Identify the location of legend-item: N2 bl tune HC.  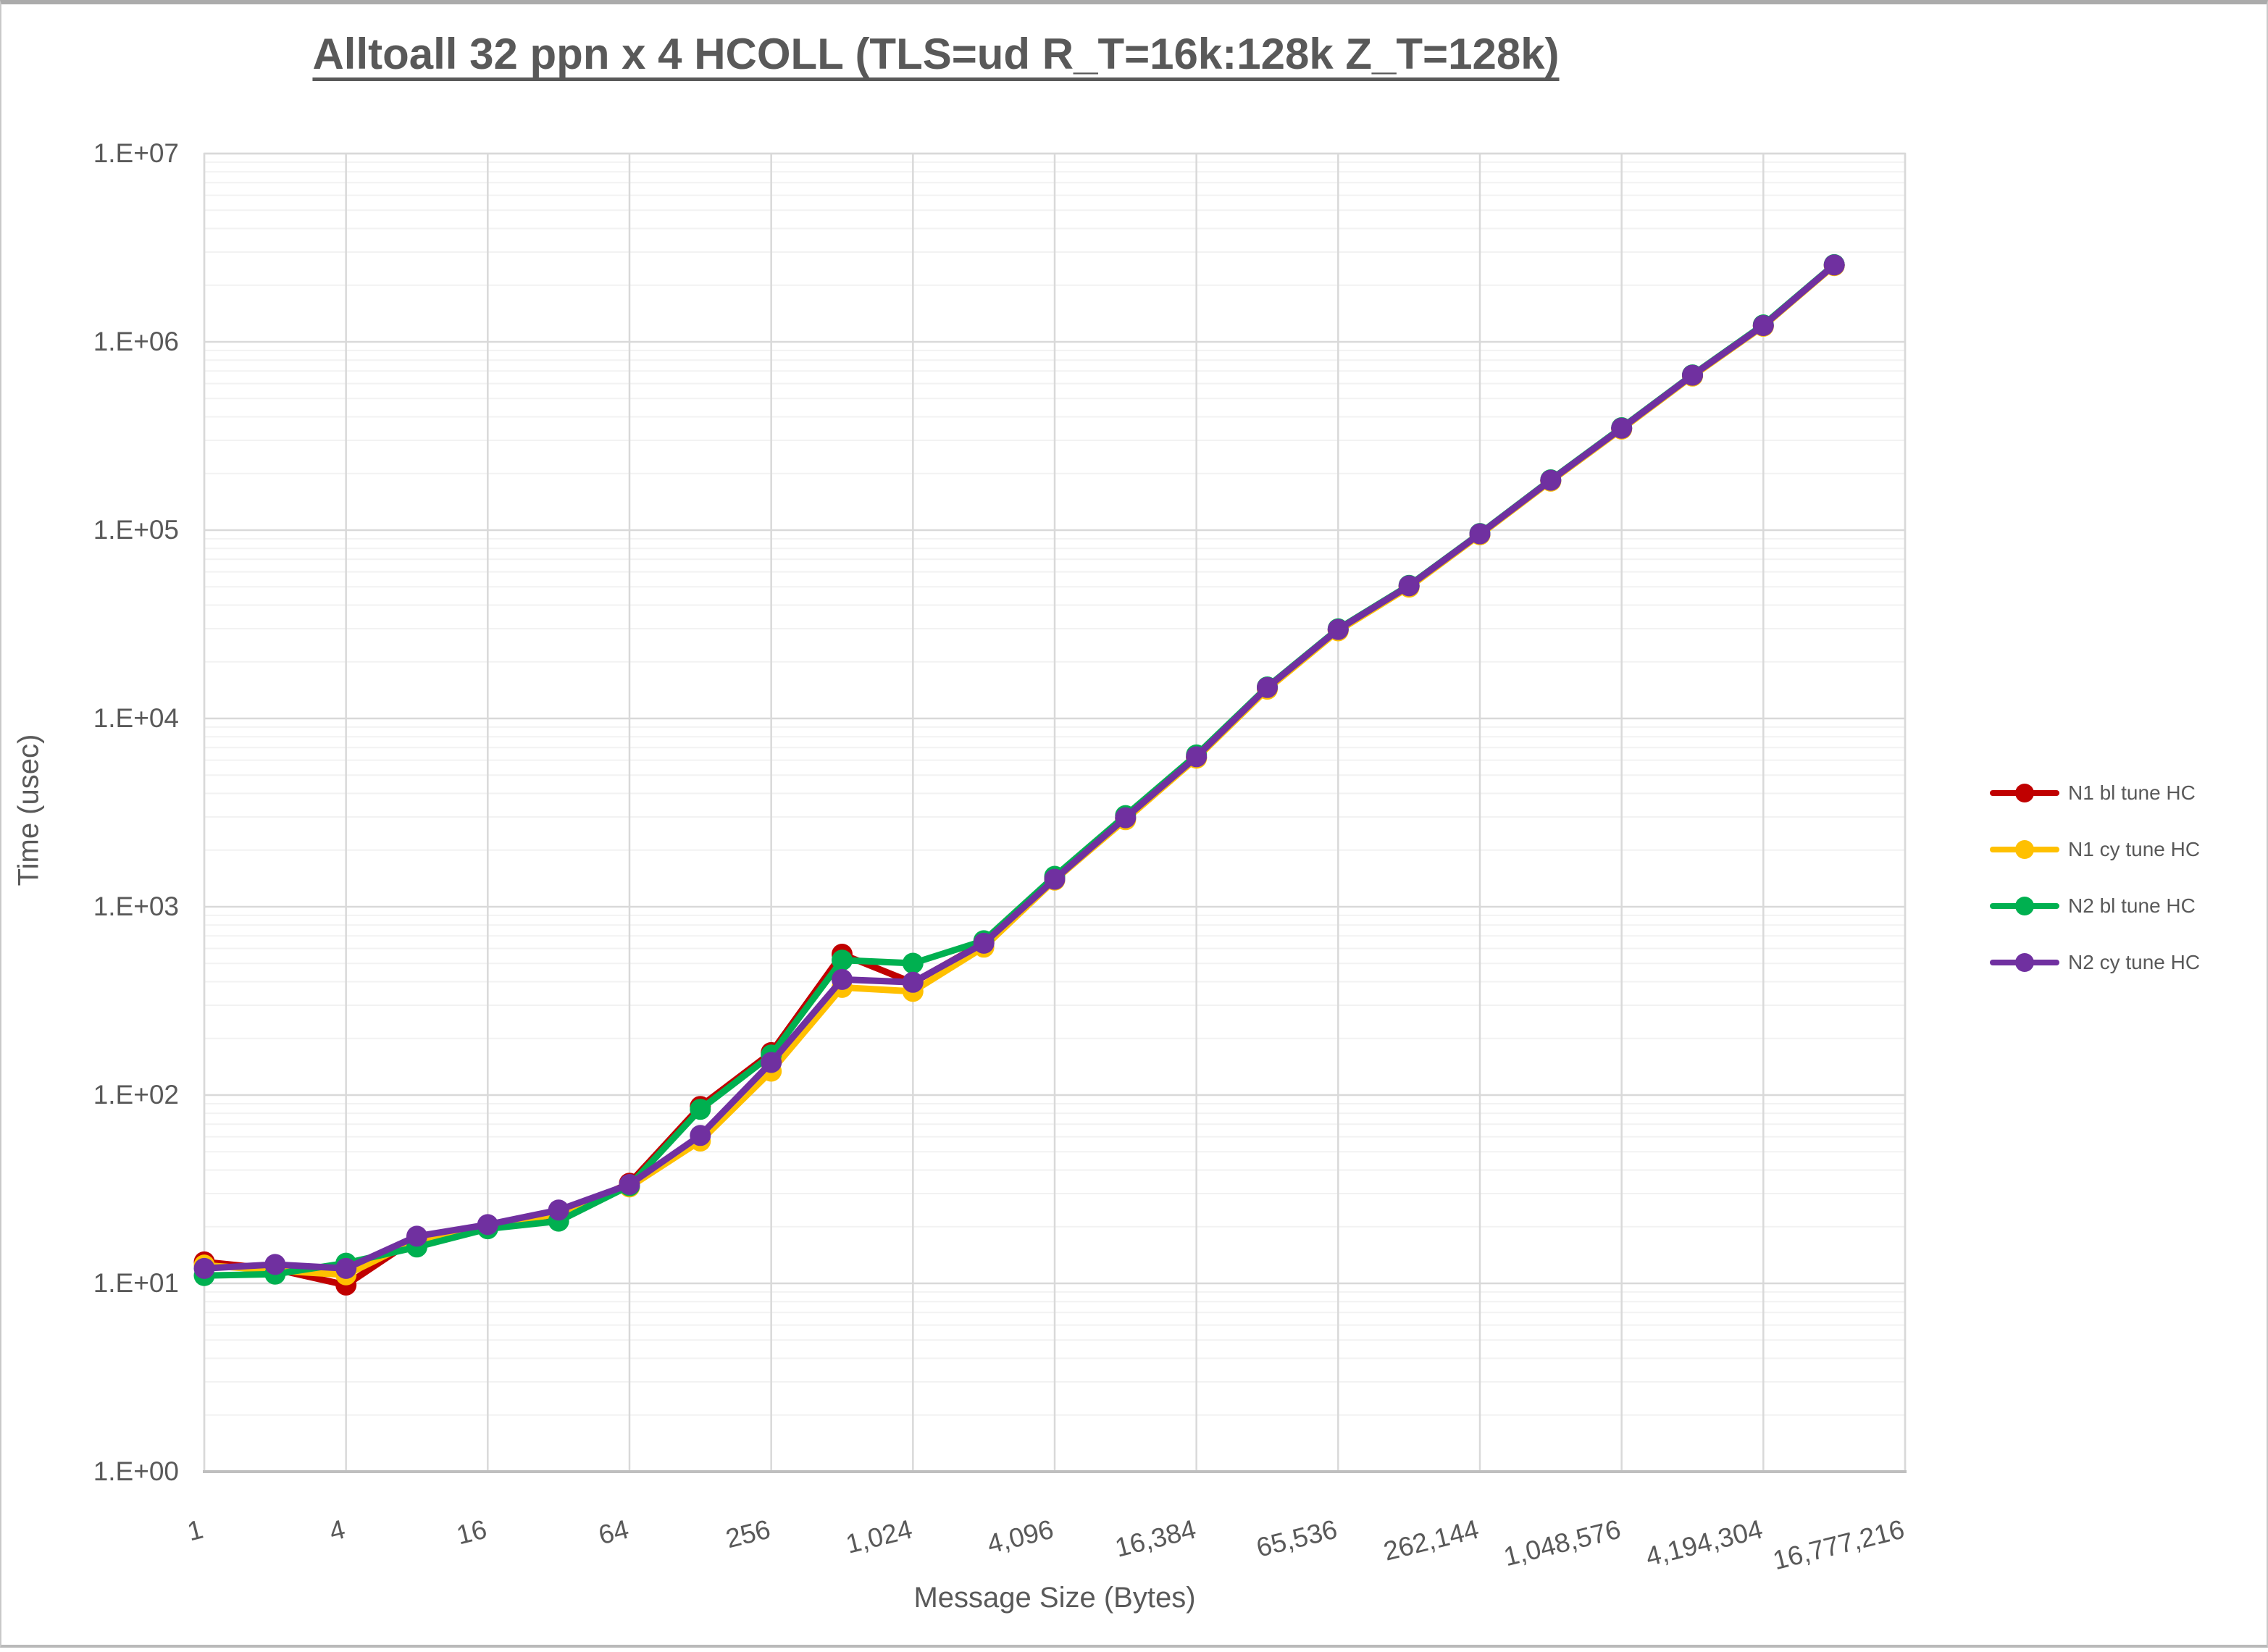
(2095, 906).